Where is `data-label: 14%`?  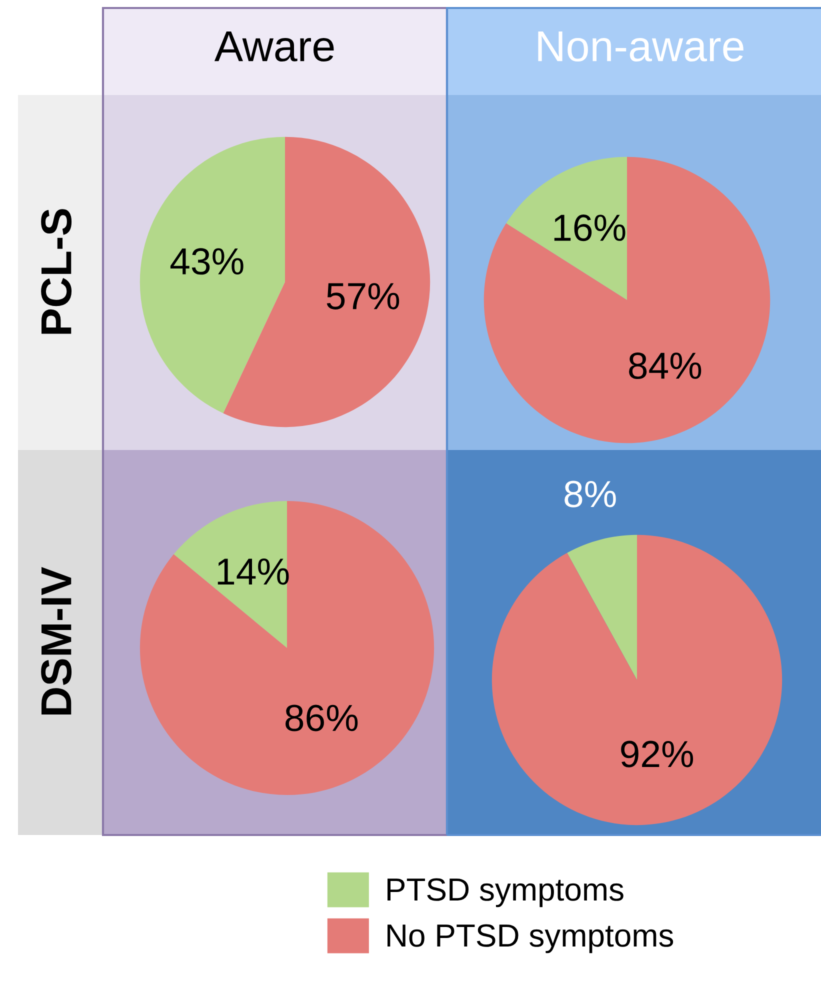
data-label: 14% is located at coordinates (253, 571).